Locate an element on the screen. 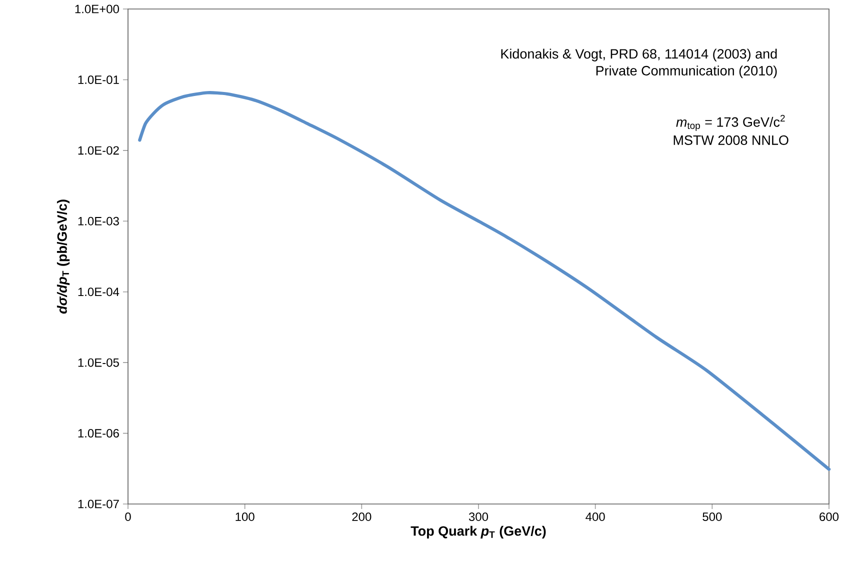  annotation: MSTW 2008 NNLO is located at coordinates (731, 140).